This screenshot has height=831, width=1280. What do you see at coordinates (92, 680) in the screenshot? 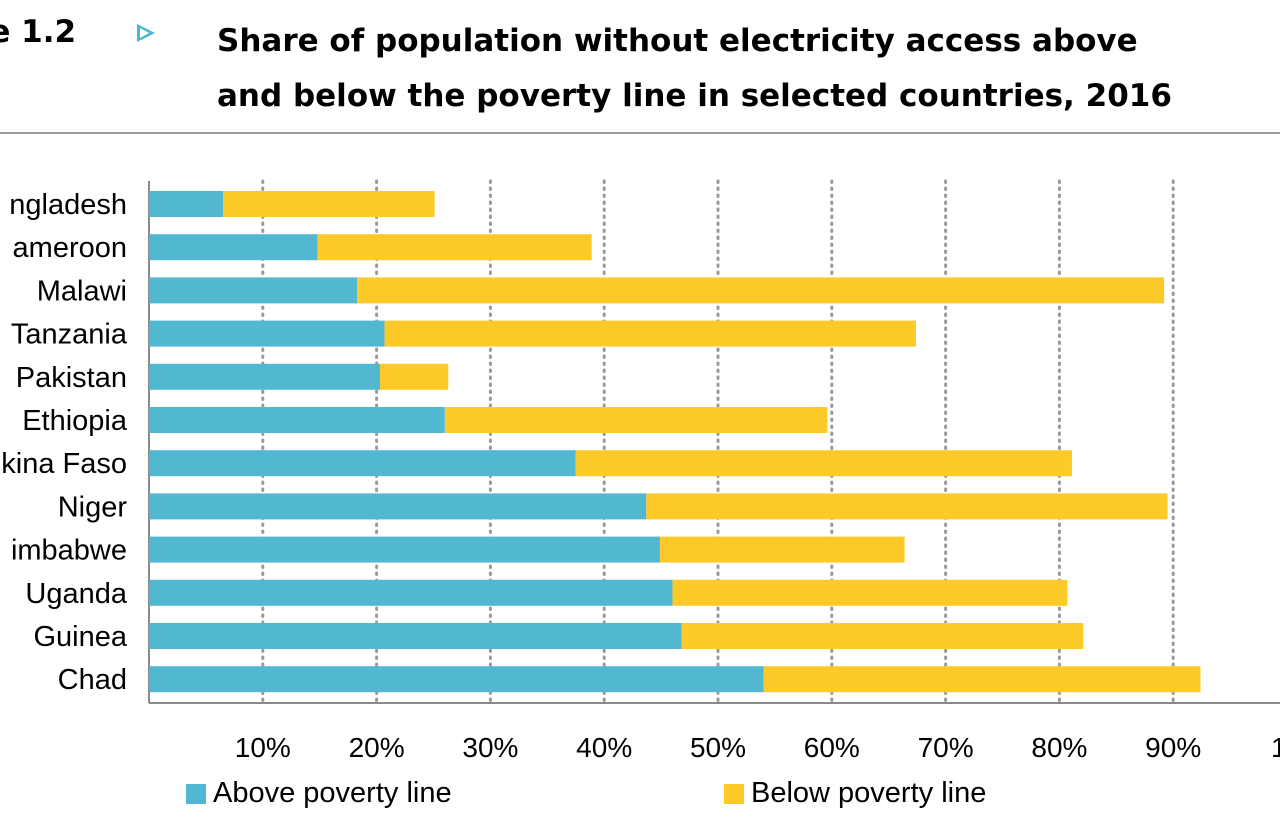
I see `category-label-11: Chad` at bounding box center [92, 680].